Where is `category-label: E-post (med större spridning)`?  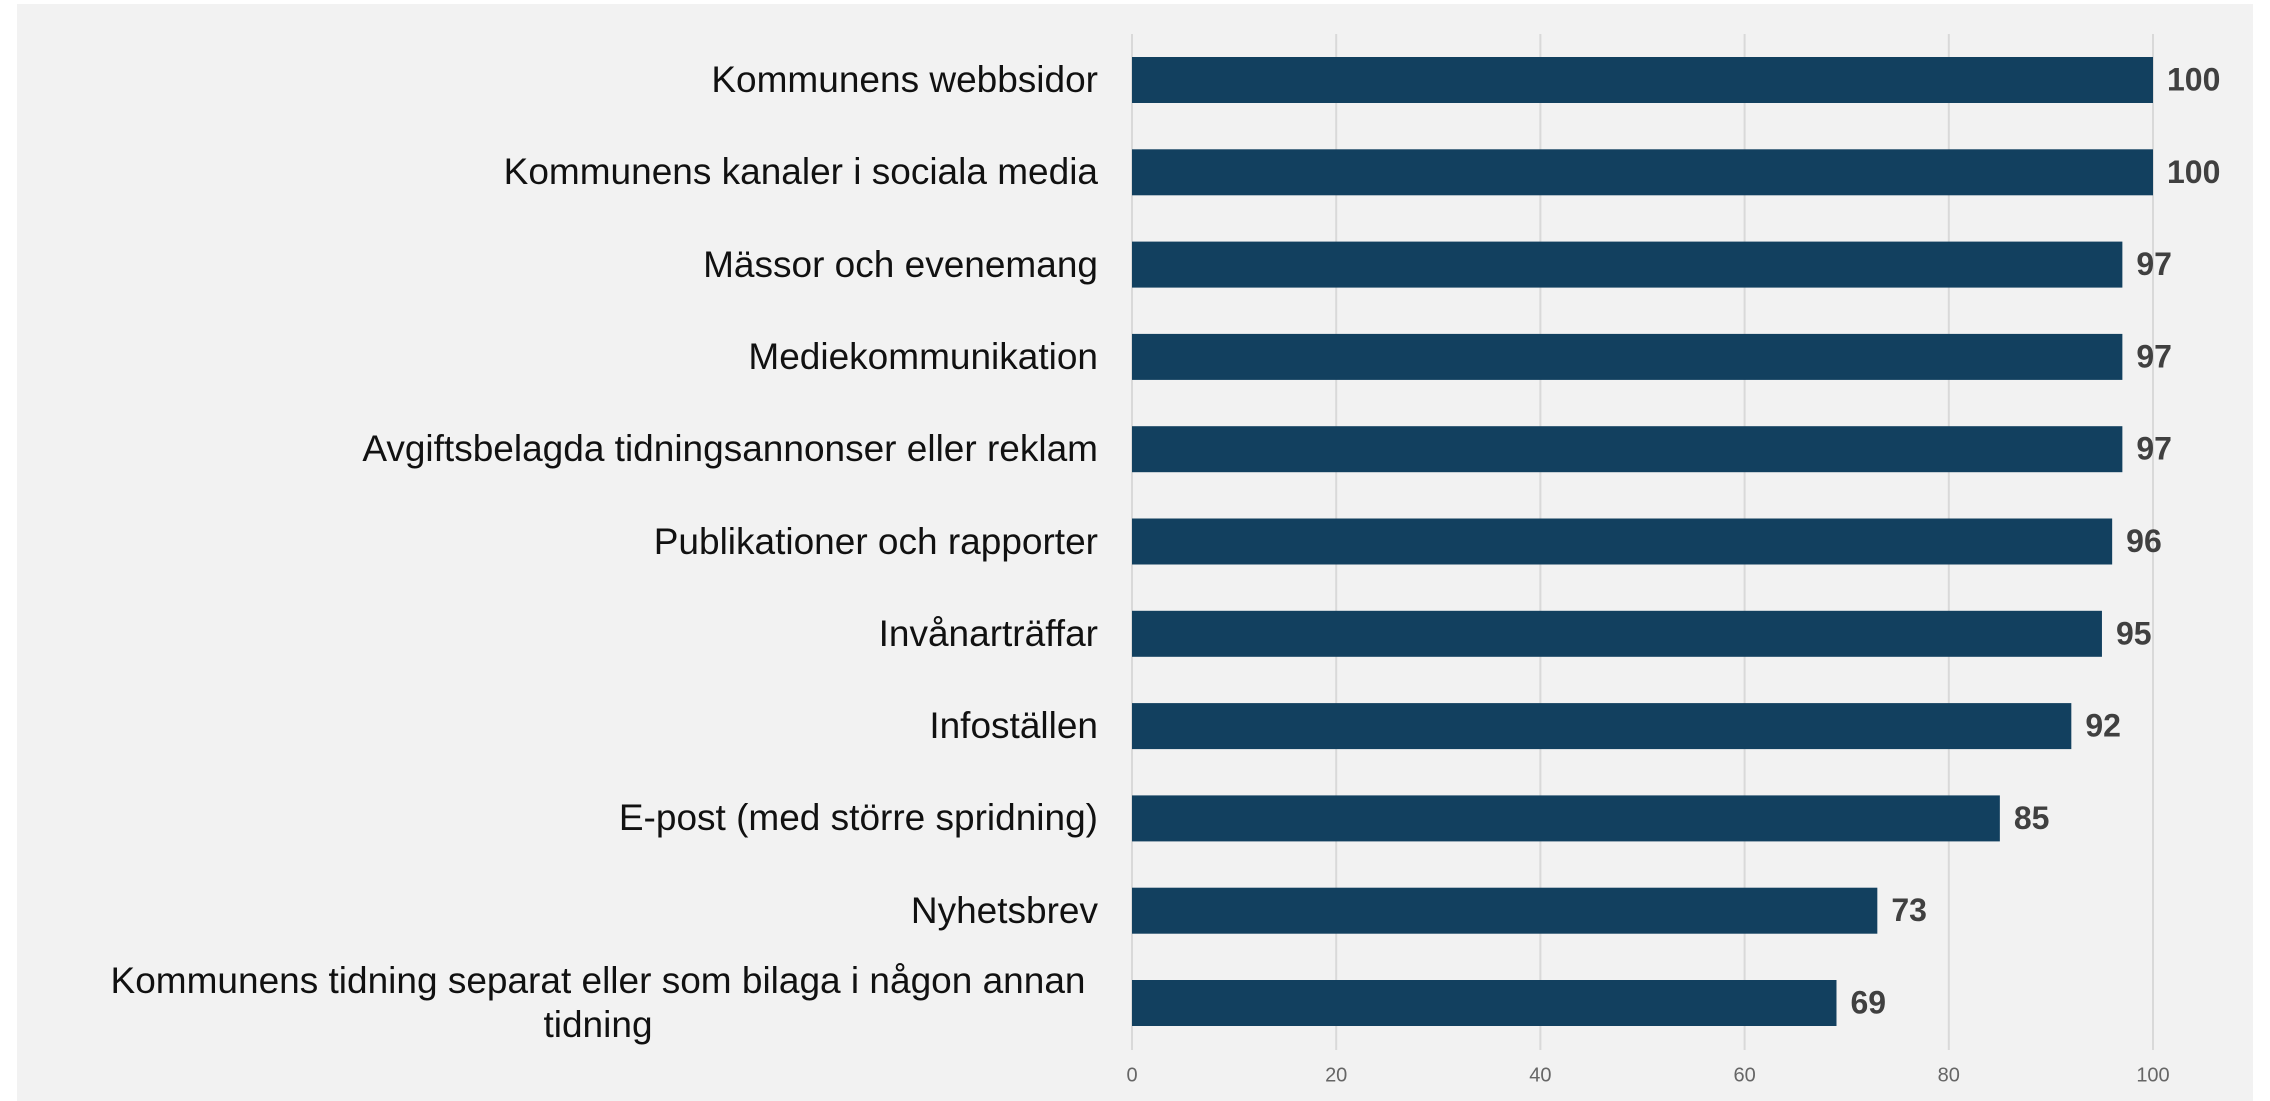
category-label: E-post (med större spridning) is located at coordinates (858, 818).